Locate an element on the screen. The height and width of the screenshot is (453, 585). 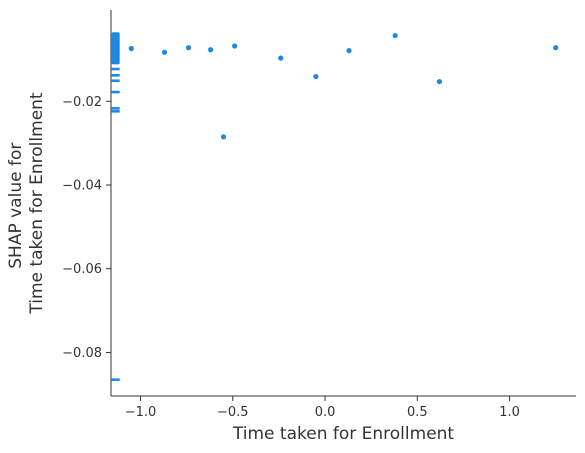
x-tick-label: 0.0 is located at coordinates (325, 412).